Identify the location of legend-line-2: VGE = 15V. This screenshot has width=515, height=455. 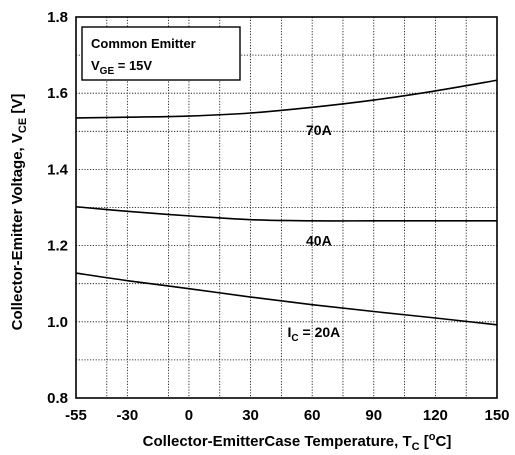
(121, 67).